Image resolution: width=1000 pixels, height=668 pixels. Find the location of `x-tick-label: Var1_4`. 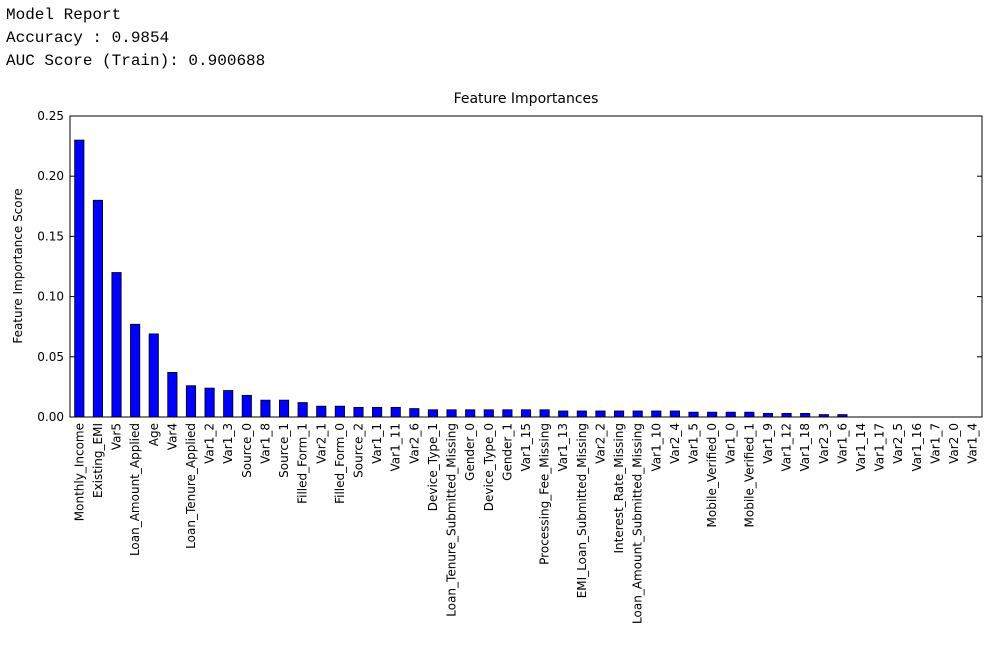

x-tick-label: Var1_4 is located at coordinates (973, 443).